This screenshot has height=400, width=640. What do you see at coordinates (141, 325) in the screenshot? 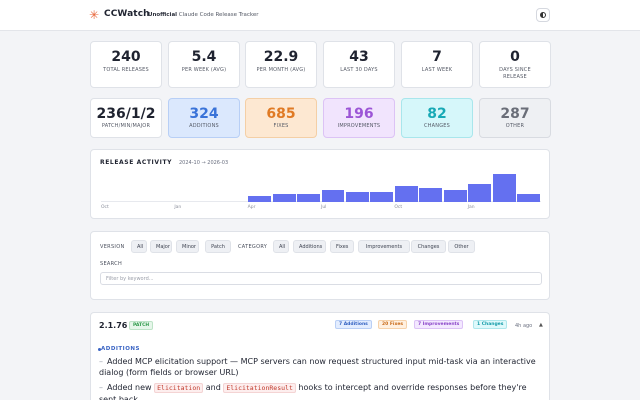
I see `release-type-badge: PATCH` at bounding box center [141, 325].